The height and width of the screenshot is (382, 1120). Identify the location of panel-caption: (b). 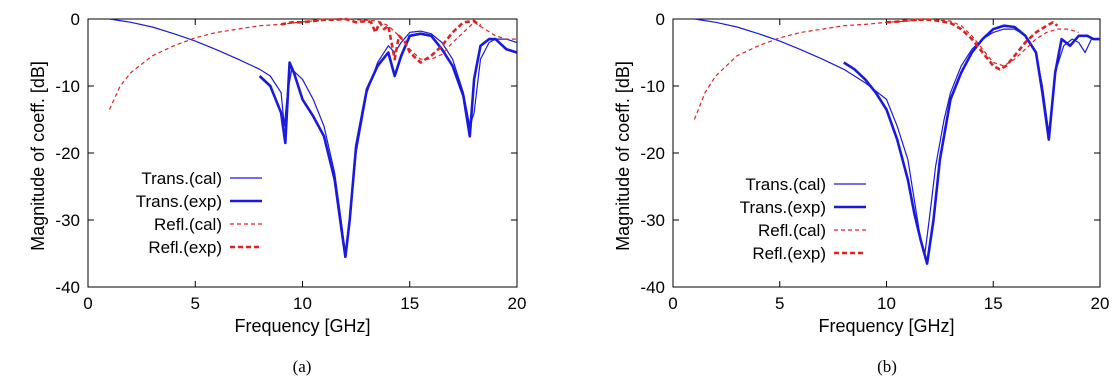
(887, 366).